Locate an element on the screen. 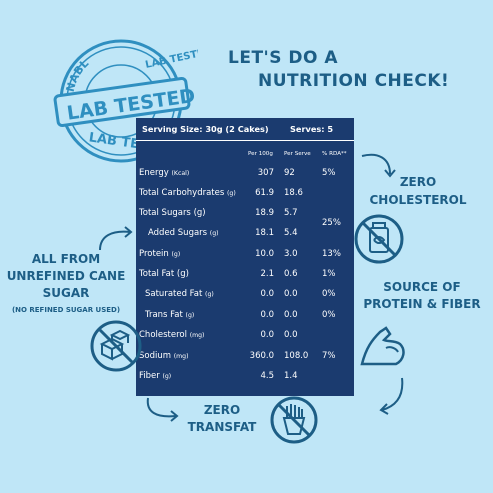 This screenshot has width=493, height=493. nutrition-row: Added Sugars (g) 18.1 5.4 is located at coordinates (245, 238).